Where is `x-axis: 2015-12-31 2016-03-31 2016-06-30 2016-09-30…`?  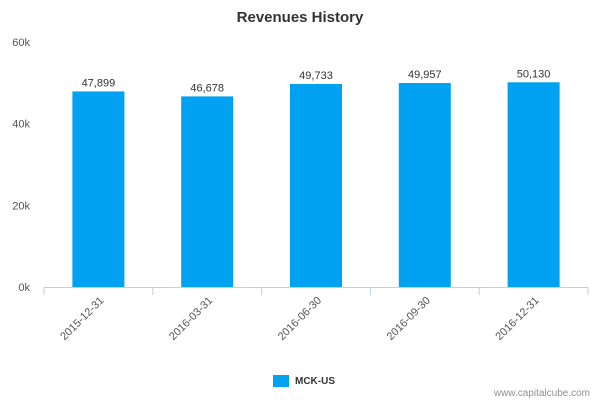
x-axis: 2015-12-31 2016-03-31 2016-06-30 2016-09-30… is located at coordinates (316, 315).